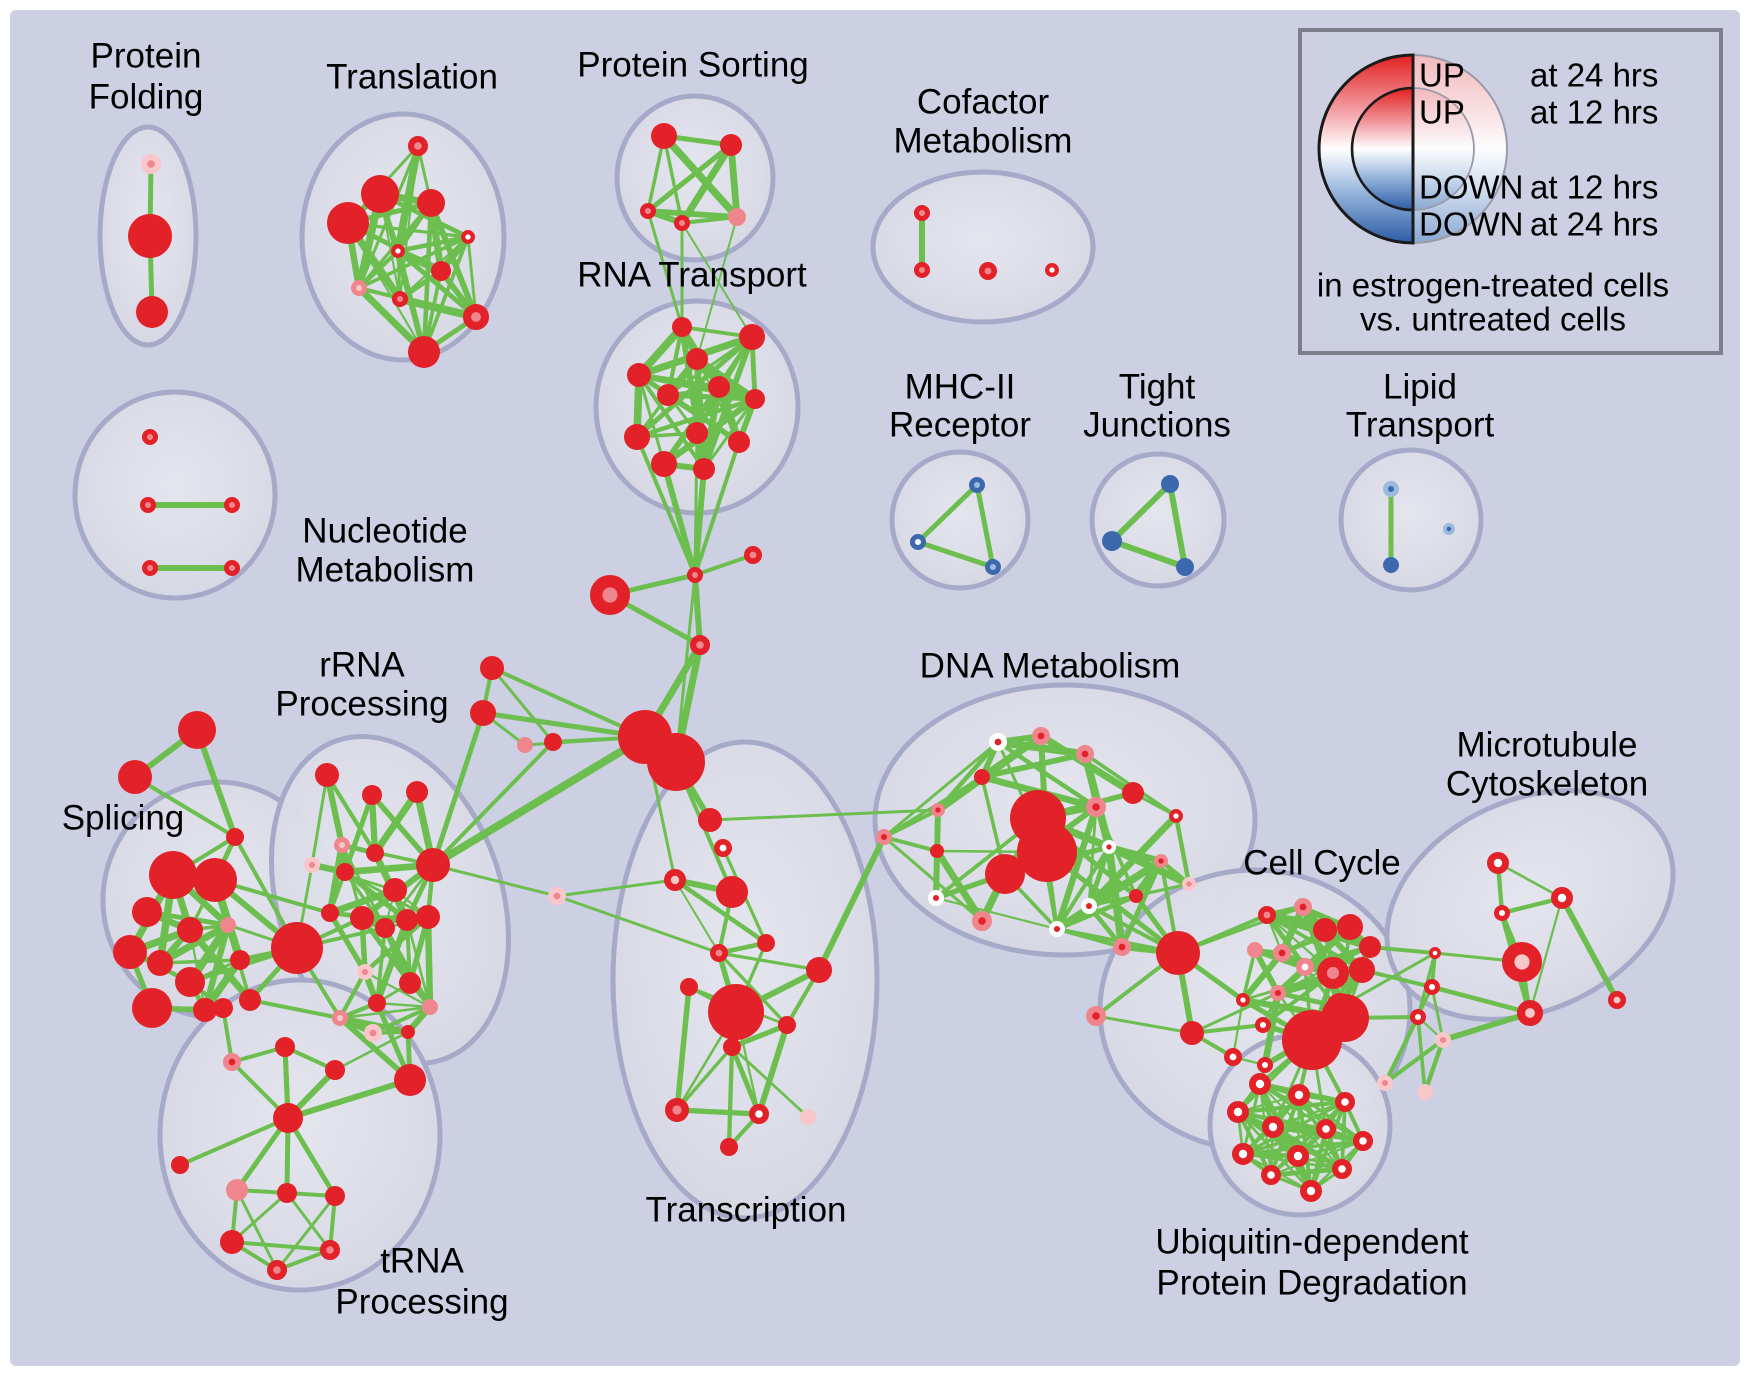  I want to click on cluster-label-tight-junctions: Tight, so click(1157, 386).